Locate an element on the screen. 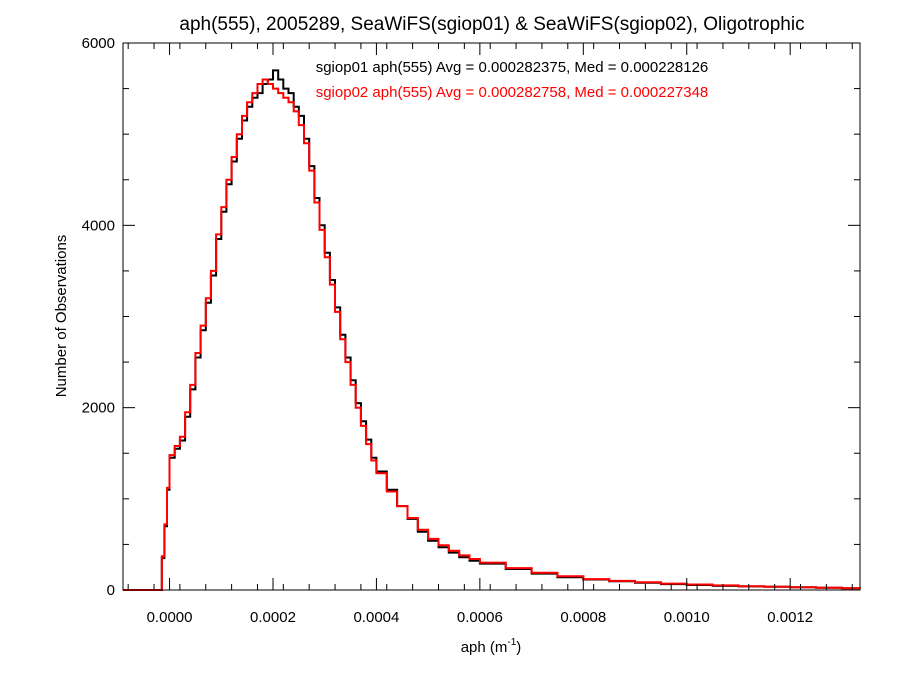 The image size is (900, 675). y-tick-label: 0 is located at coordinates (111, 590).